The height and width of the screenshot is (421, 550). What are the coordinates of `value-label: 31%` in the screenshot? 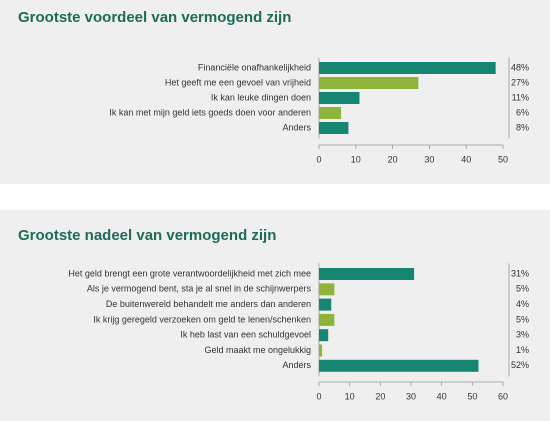 It's located at (520, 273).